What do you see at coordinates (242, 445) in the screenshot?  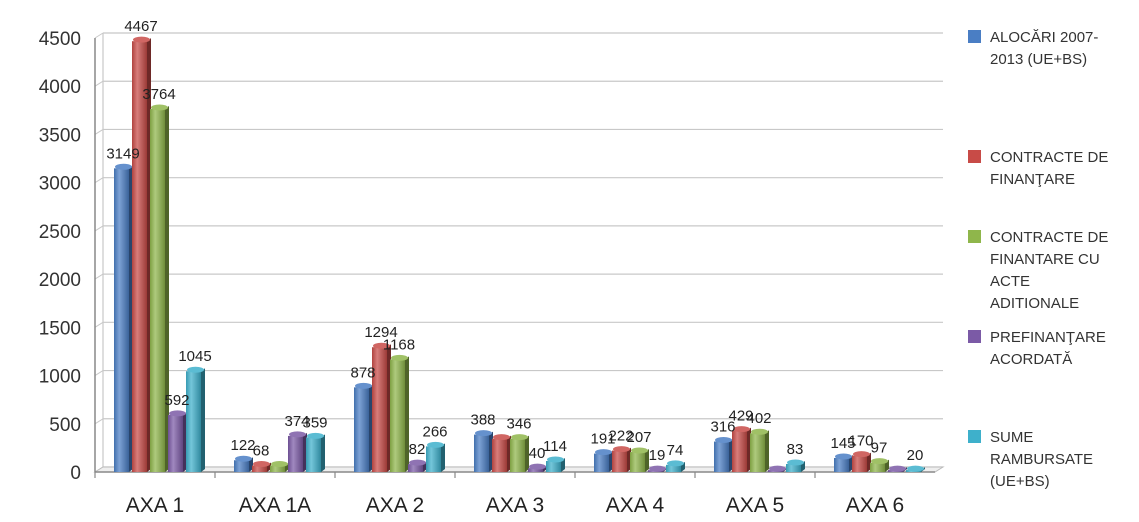 I see `data-label: 122` at bounding box center [242, 445].